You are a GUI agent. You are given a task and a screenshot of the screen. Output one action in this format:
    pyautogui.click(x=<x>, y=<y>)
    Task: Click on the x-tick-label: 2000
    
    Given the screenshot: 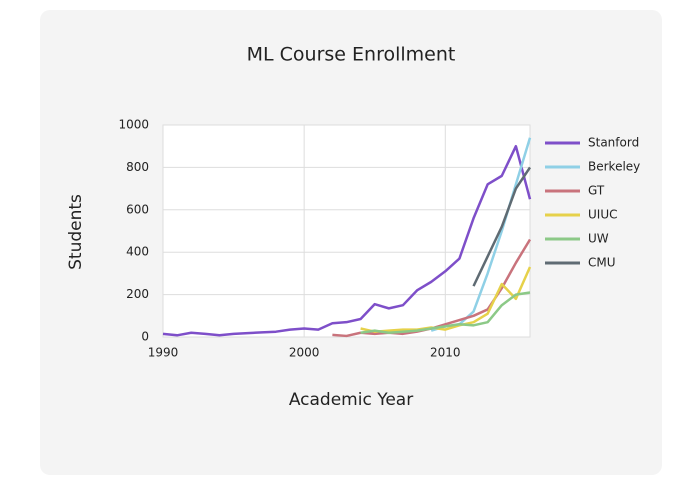 What is the action you would take?
    pyautogui.click(x=304, y=353)
    